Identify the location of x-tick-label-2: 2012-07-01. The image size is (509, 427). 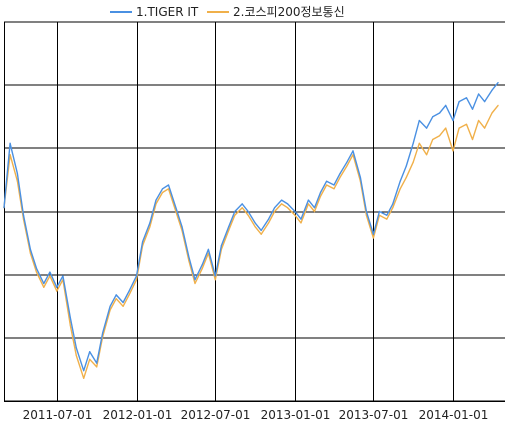
(216, 415).